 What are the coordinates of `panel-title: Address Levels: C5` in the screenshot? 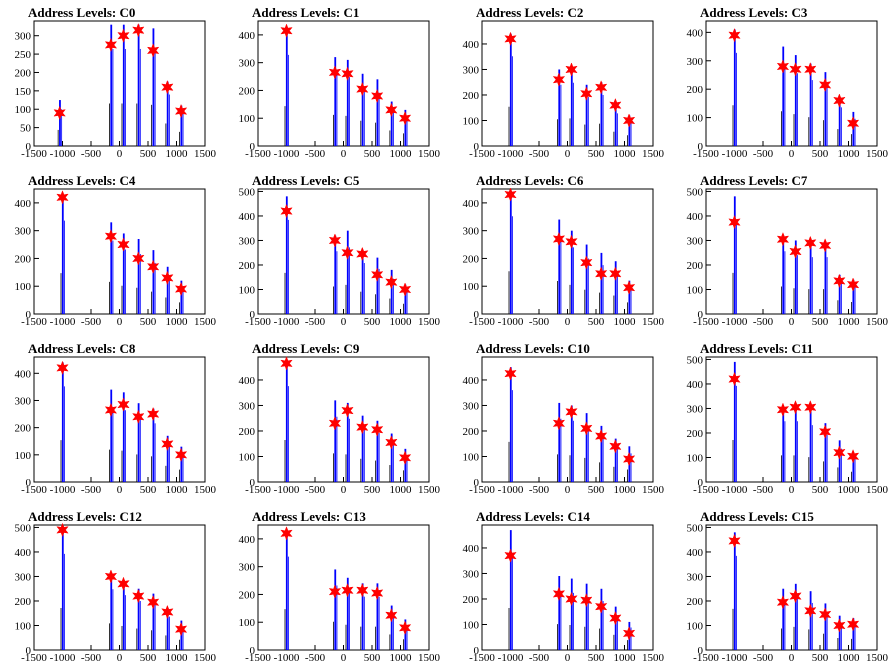 It's located at (306, 180).